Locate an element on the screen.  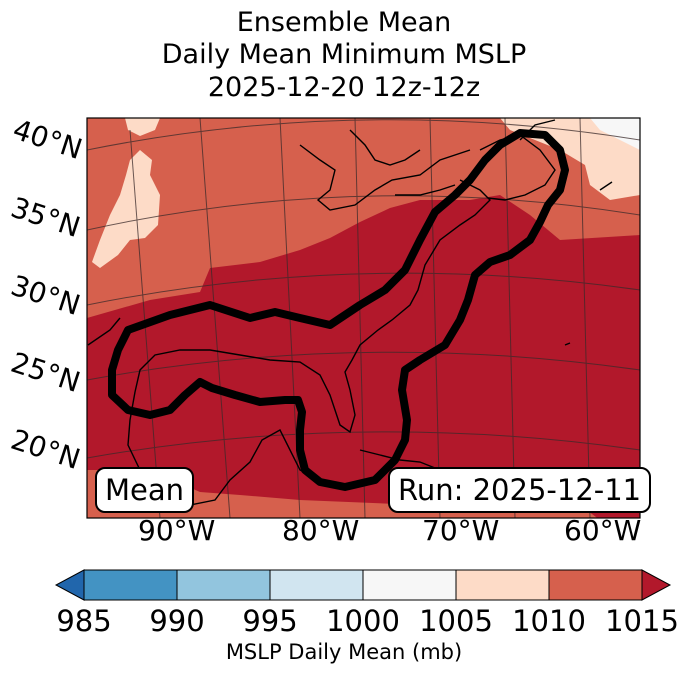
lon-label-70w: 70°W is located at coordinates (461, 530).